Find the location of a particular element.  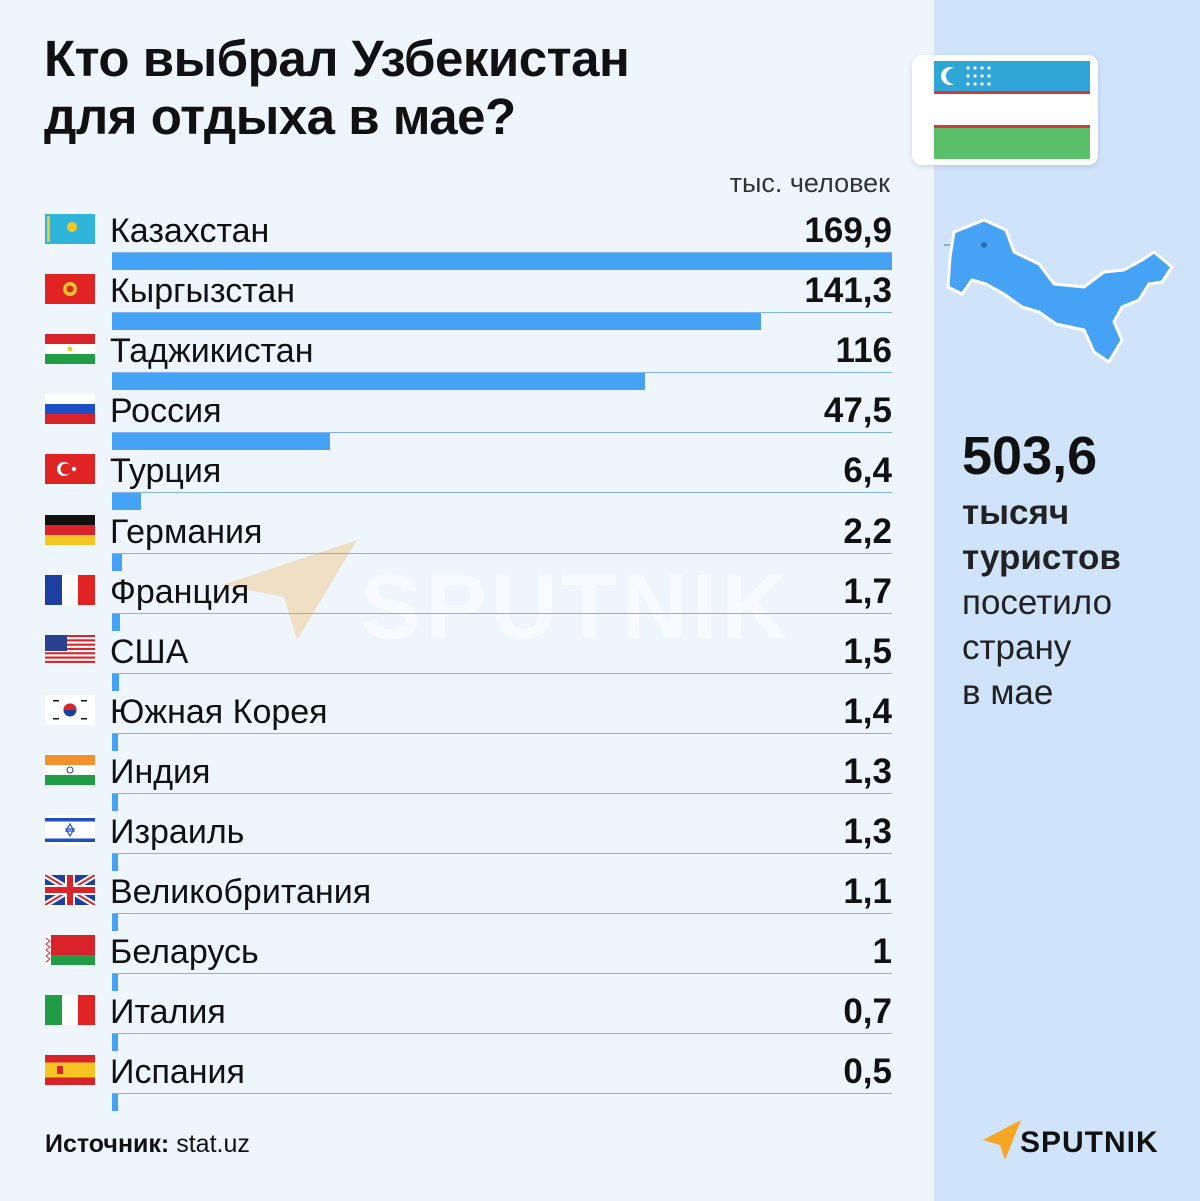

source-label: Источник: is located at coordinates (107, 1144).